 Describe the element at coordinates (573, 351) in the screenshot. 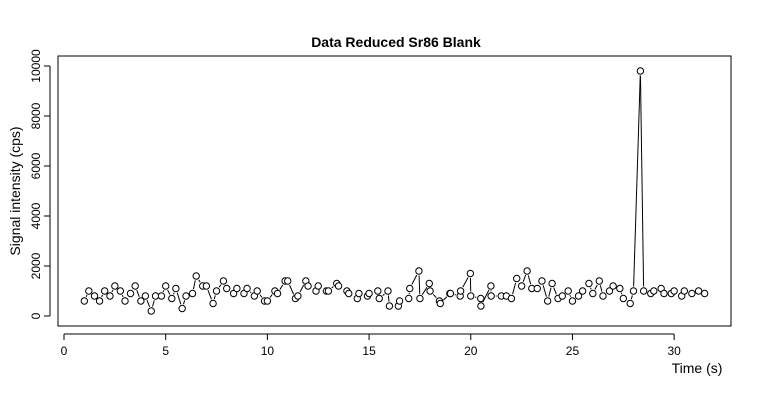

I see `x-tick-label: 25` at that location.